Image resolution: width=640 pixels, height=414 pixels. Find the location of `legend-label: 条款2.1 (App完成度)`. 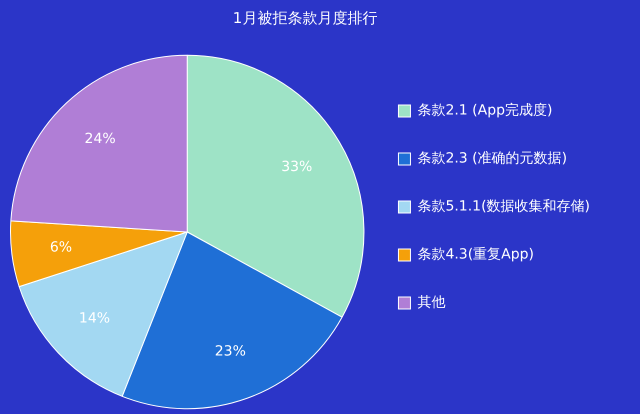

legend-label: 条款2.1 (App完成度) is located at coordinates (484, 110).